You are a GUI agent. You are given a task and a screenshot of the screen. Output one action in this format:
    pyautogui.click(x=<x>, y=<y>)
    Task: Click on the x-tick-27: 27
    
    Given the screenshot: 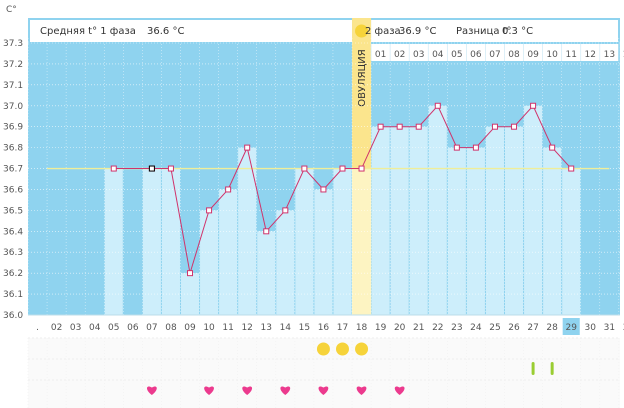 What is the action you would take?
    pyautogui.click(x=532, y=328)
    